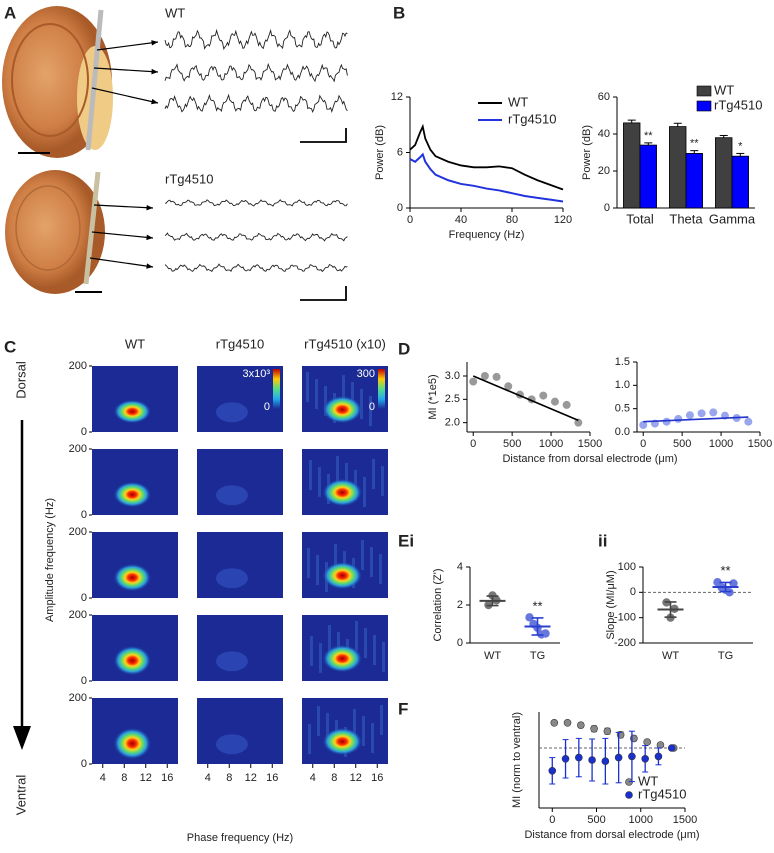 Image resolution: width=774 pixels, height=853 pixels. What do you see at coordinates (22, 585) in the screenshot?
I see `dorsal-ventral-arrow` at bounding box center [22, 585].